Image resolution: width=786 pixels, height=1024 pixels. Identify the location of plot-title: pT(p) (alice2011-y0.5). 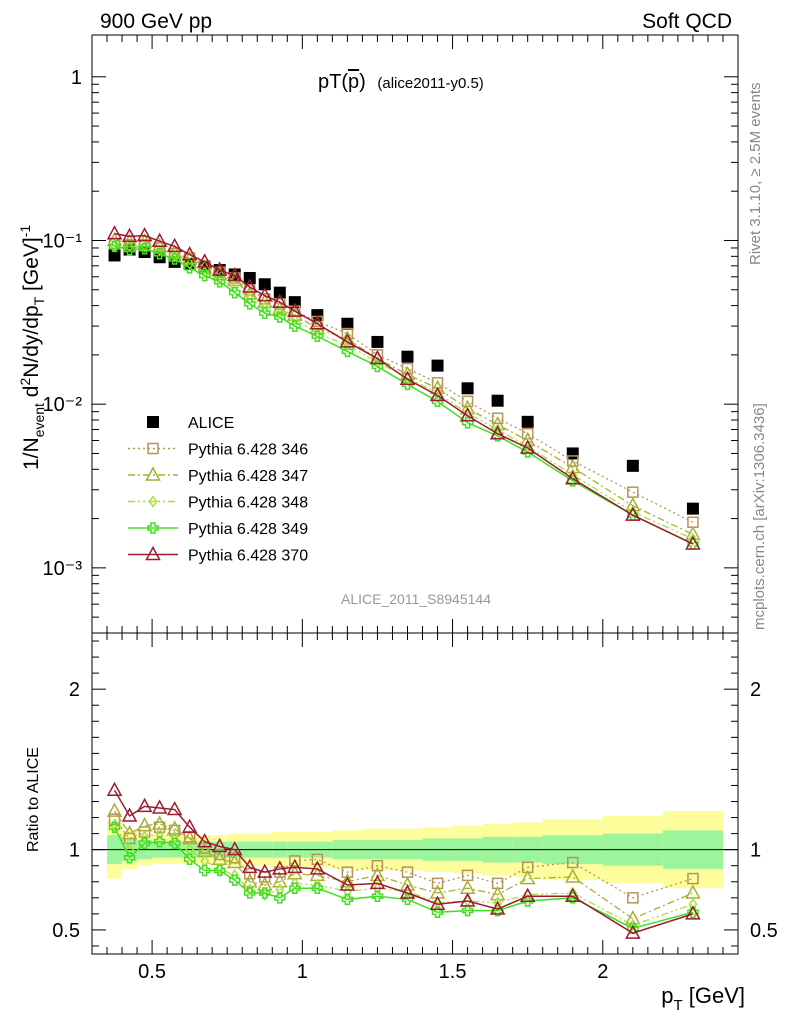
(401, 82).